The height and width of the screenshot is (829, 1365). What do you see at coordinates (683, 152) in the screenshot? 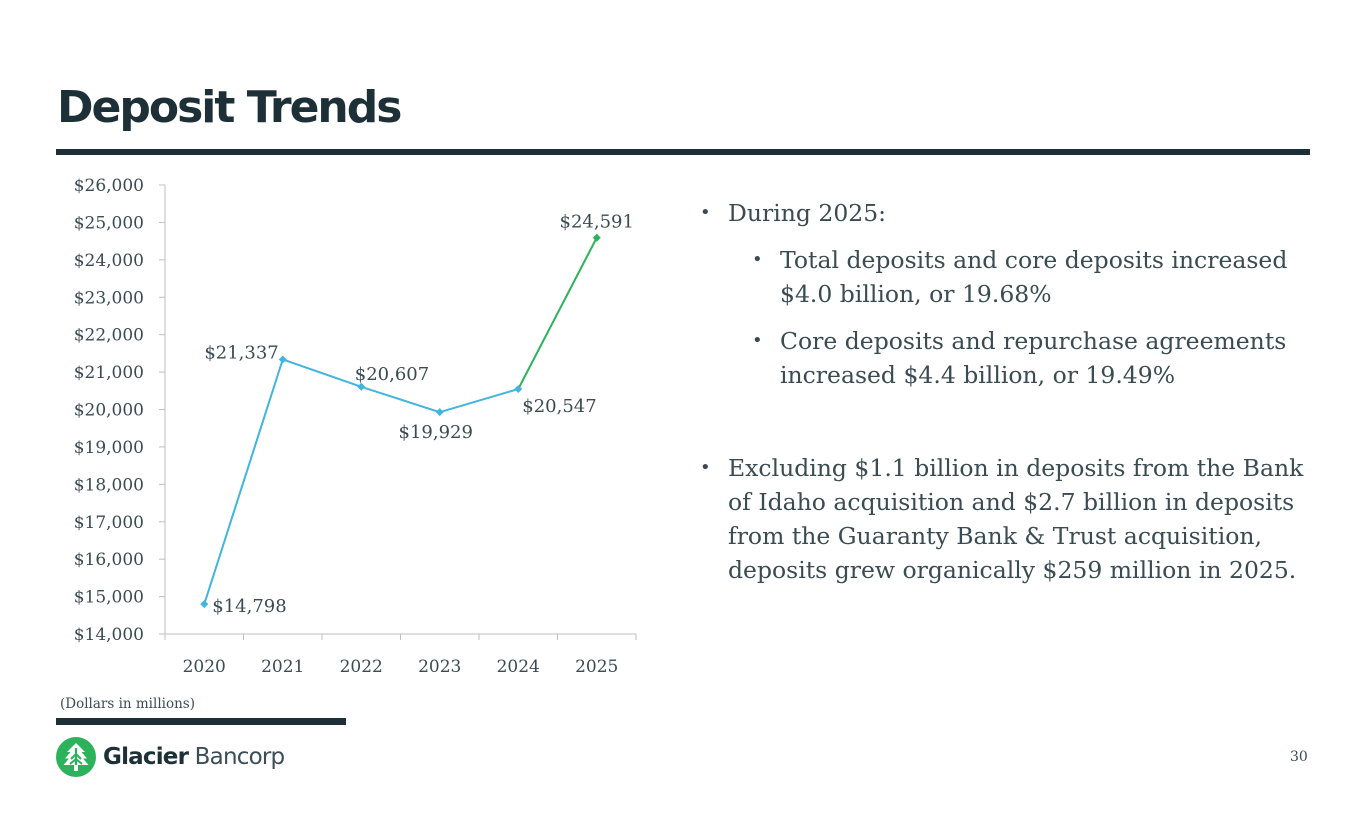
I see `title-rule` at bounding box center [683, 152].